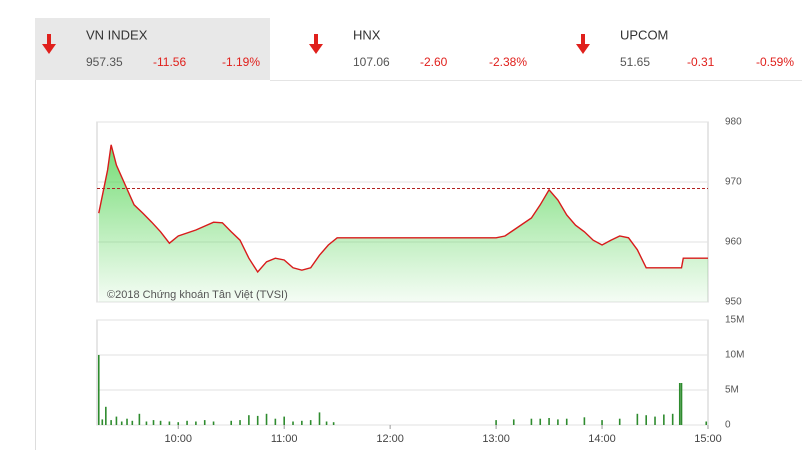  Describe the element at coordinates (117, 34) in the screenshot. I see `index-name: VN INDEX` at that location.